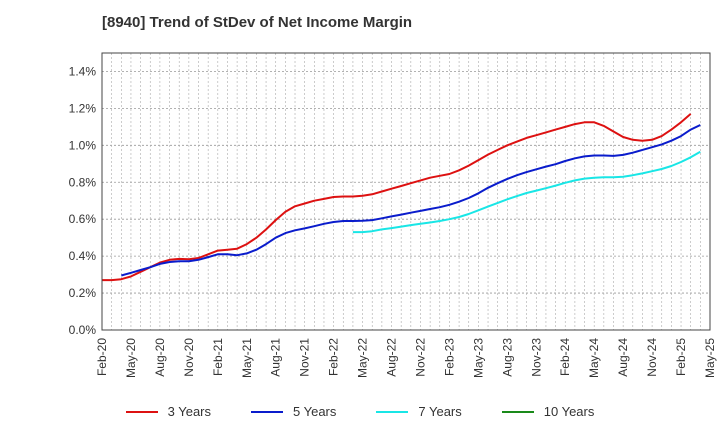  Describe the element at coordinates (83, 256) in the screenshot. I see `y-tick-label: 0.4%` at that location.